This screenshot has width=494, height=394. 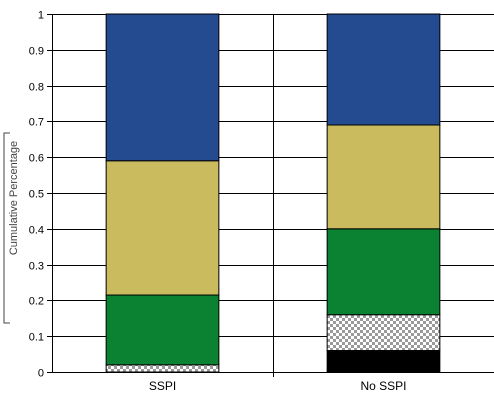 I want to click on y-axis-title-bracket, so click(x=6, y=228).